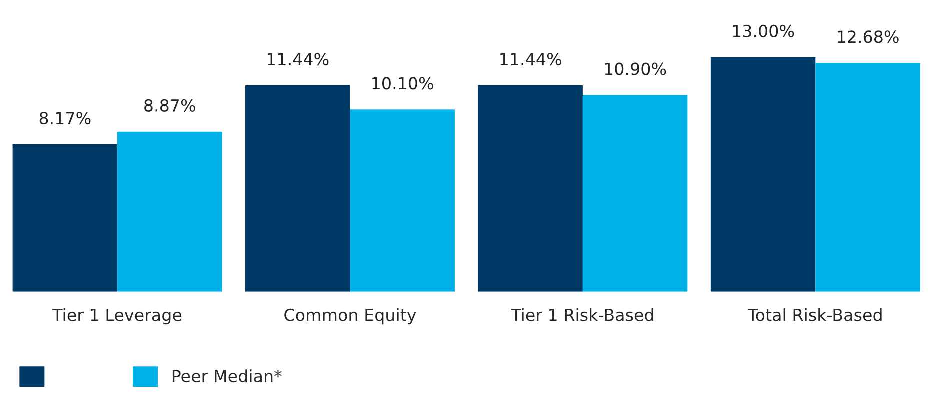 The height and width of the screenshot is (402, 932). I want to click on x-tick-label: Tier 1 Leverage, so click(117, 316).